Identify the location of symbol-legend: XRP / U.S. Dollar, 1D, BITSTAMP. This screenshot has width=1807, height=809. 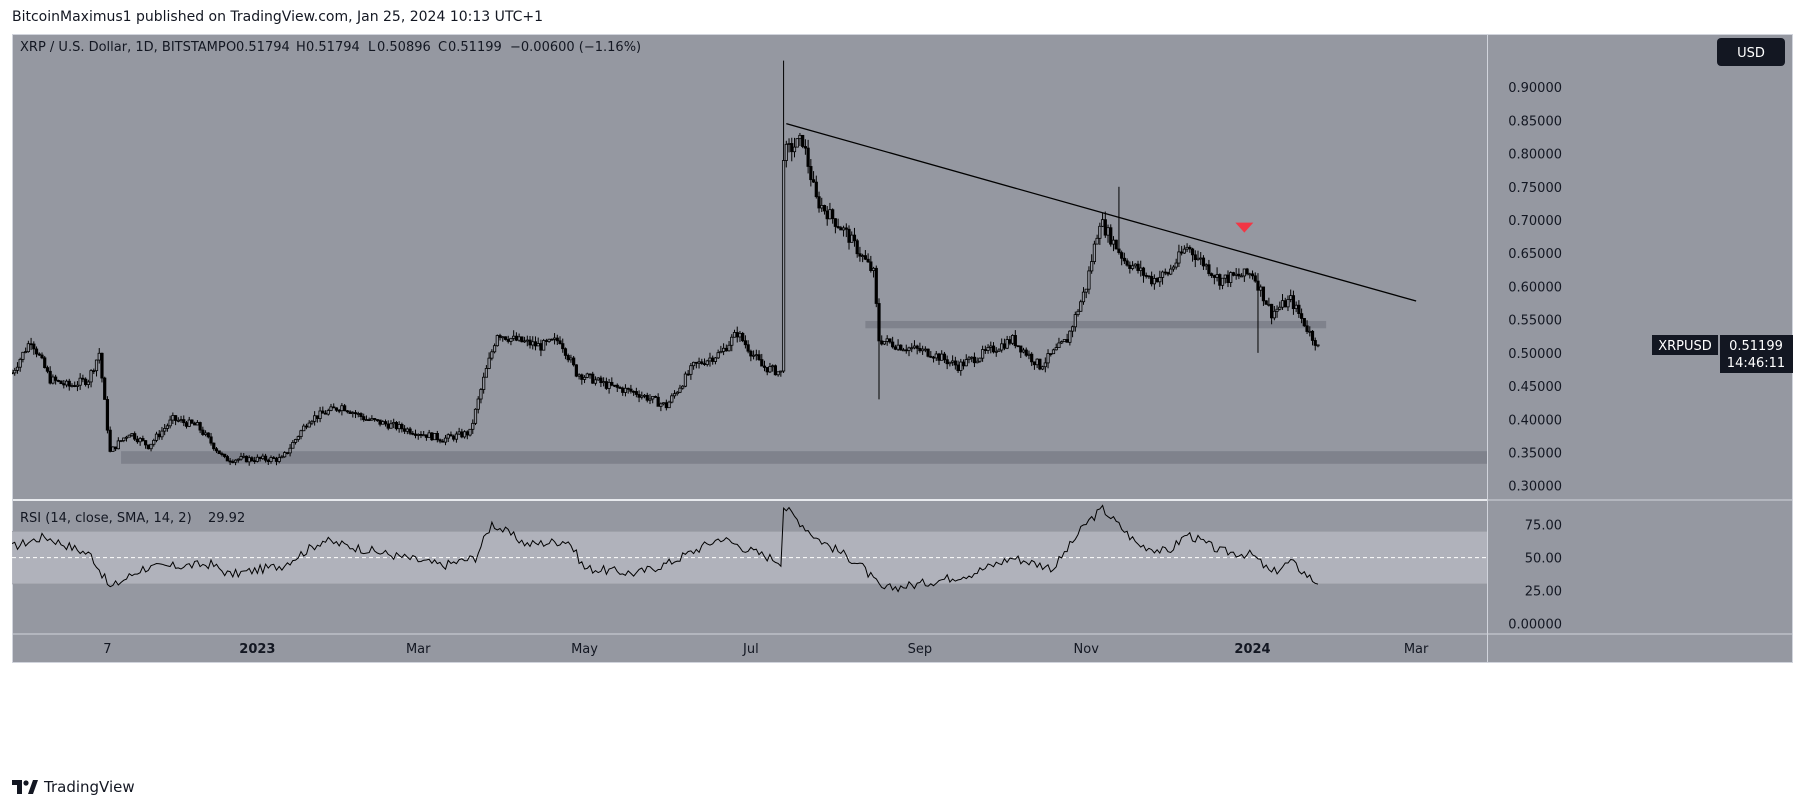
(123, 47).